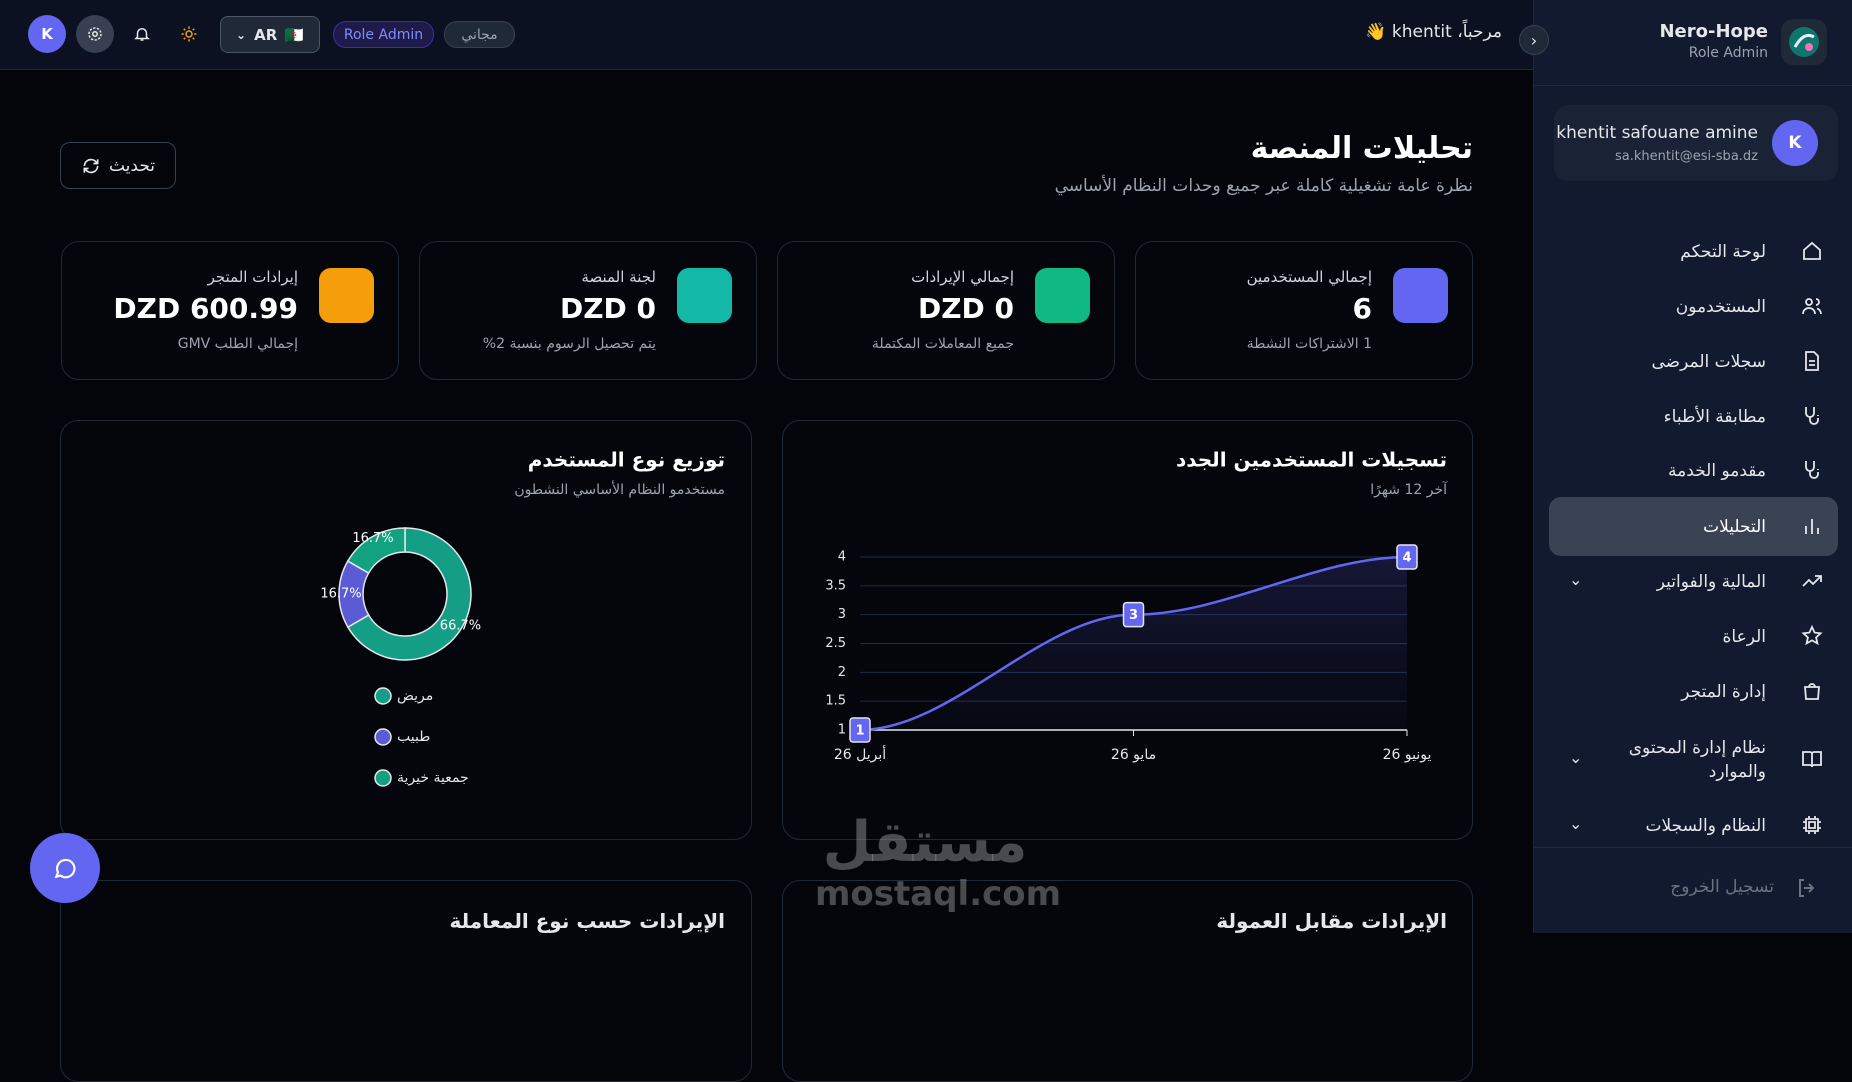 The width and height of the screenshot is (1852, 1082). I want to click on stat-note: يتم تحصيل الرسوم بنسبة 2%, so click(569, 344).